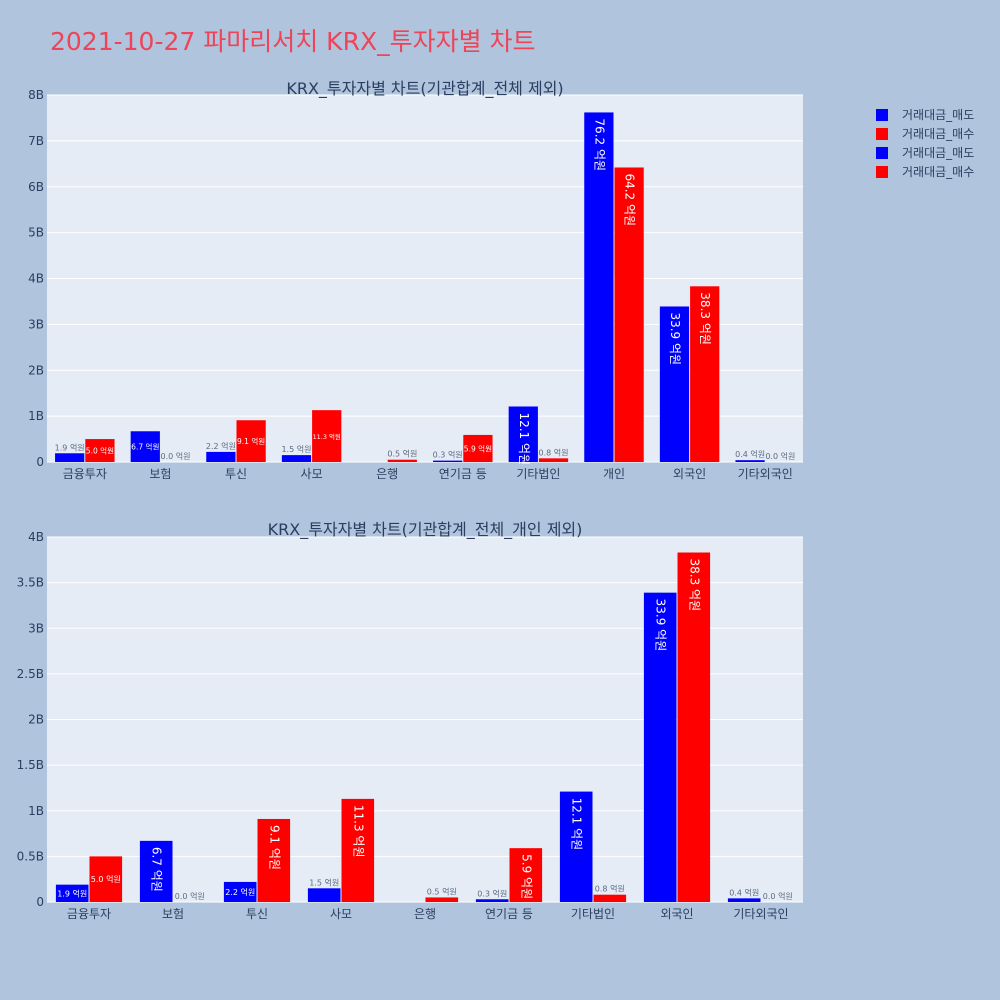  Describe the element at coordinates (30, 856) in the screenshot. I see `y-tick-label: 0.5B` at that location.